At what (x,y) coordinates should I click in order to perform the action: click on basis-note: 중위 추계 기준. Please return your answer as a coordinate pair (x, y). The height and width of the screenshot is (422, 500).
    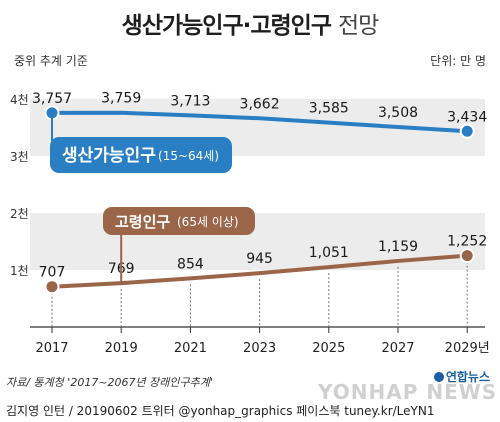
    Looking at the image, I should click on (51, 61).